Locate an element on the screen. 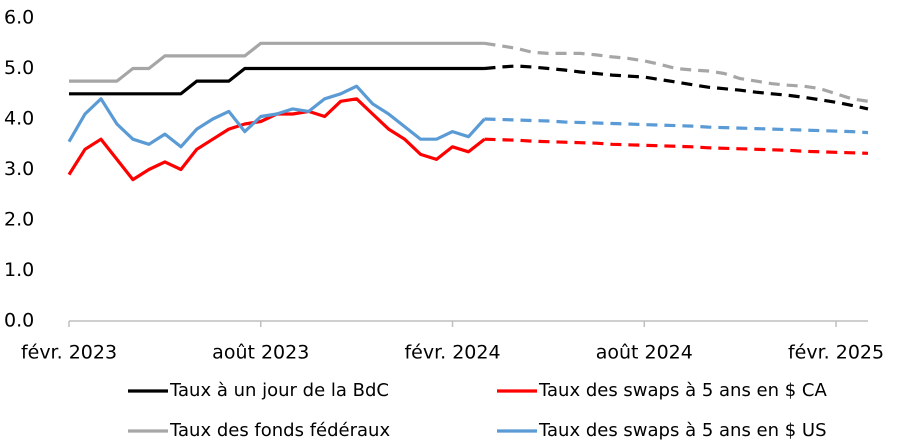 This screenshot has height=445, width=899. x-tick-label: févr. 2023 is located at coordinates (69, 353).